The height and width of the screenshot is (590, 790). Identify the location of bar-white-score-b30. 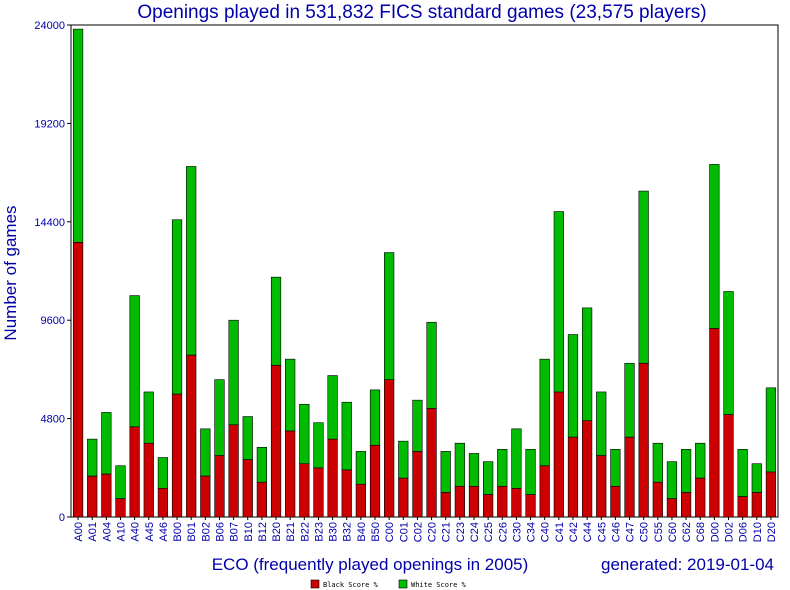
(332, 407).